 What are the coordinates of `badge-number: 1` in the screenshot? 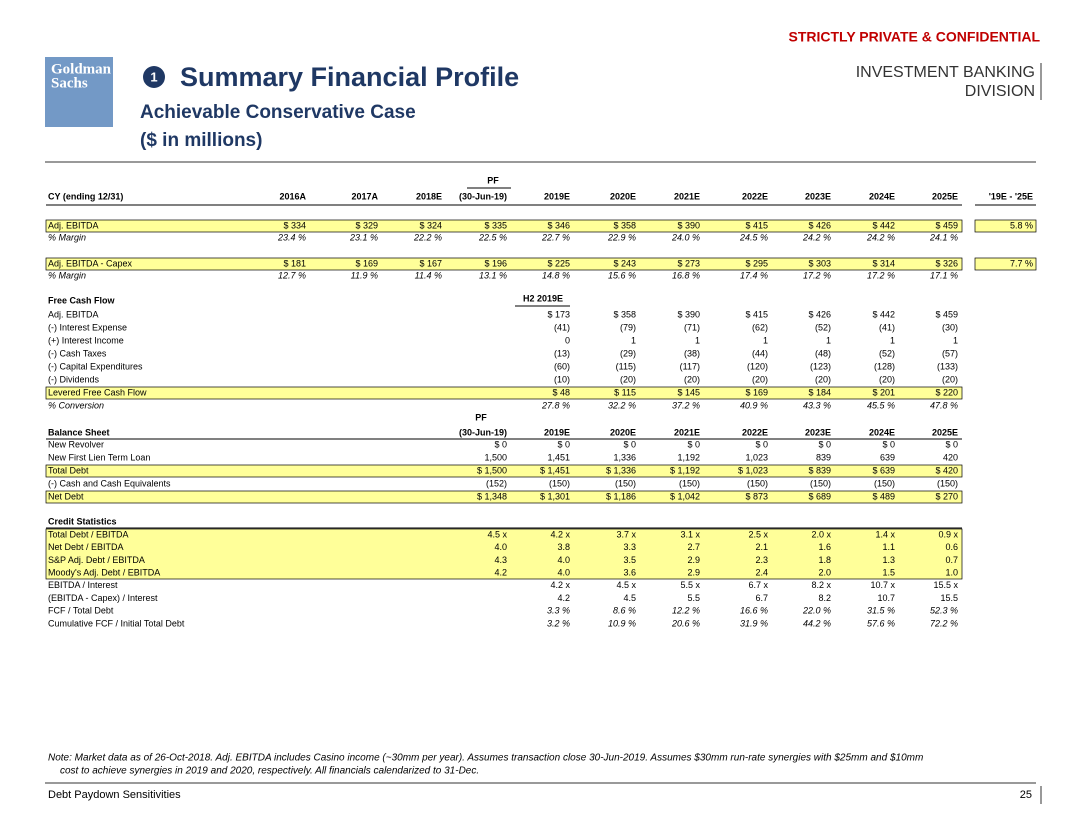 It's located at (153, 76).